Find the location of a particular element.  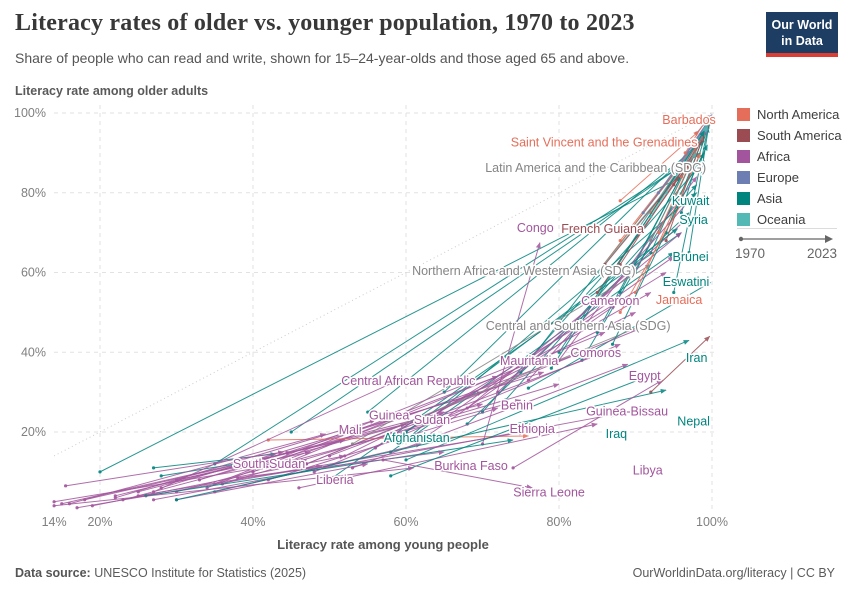

country-label: Iran is located at coordinates (696, 357).